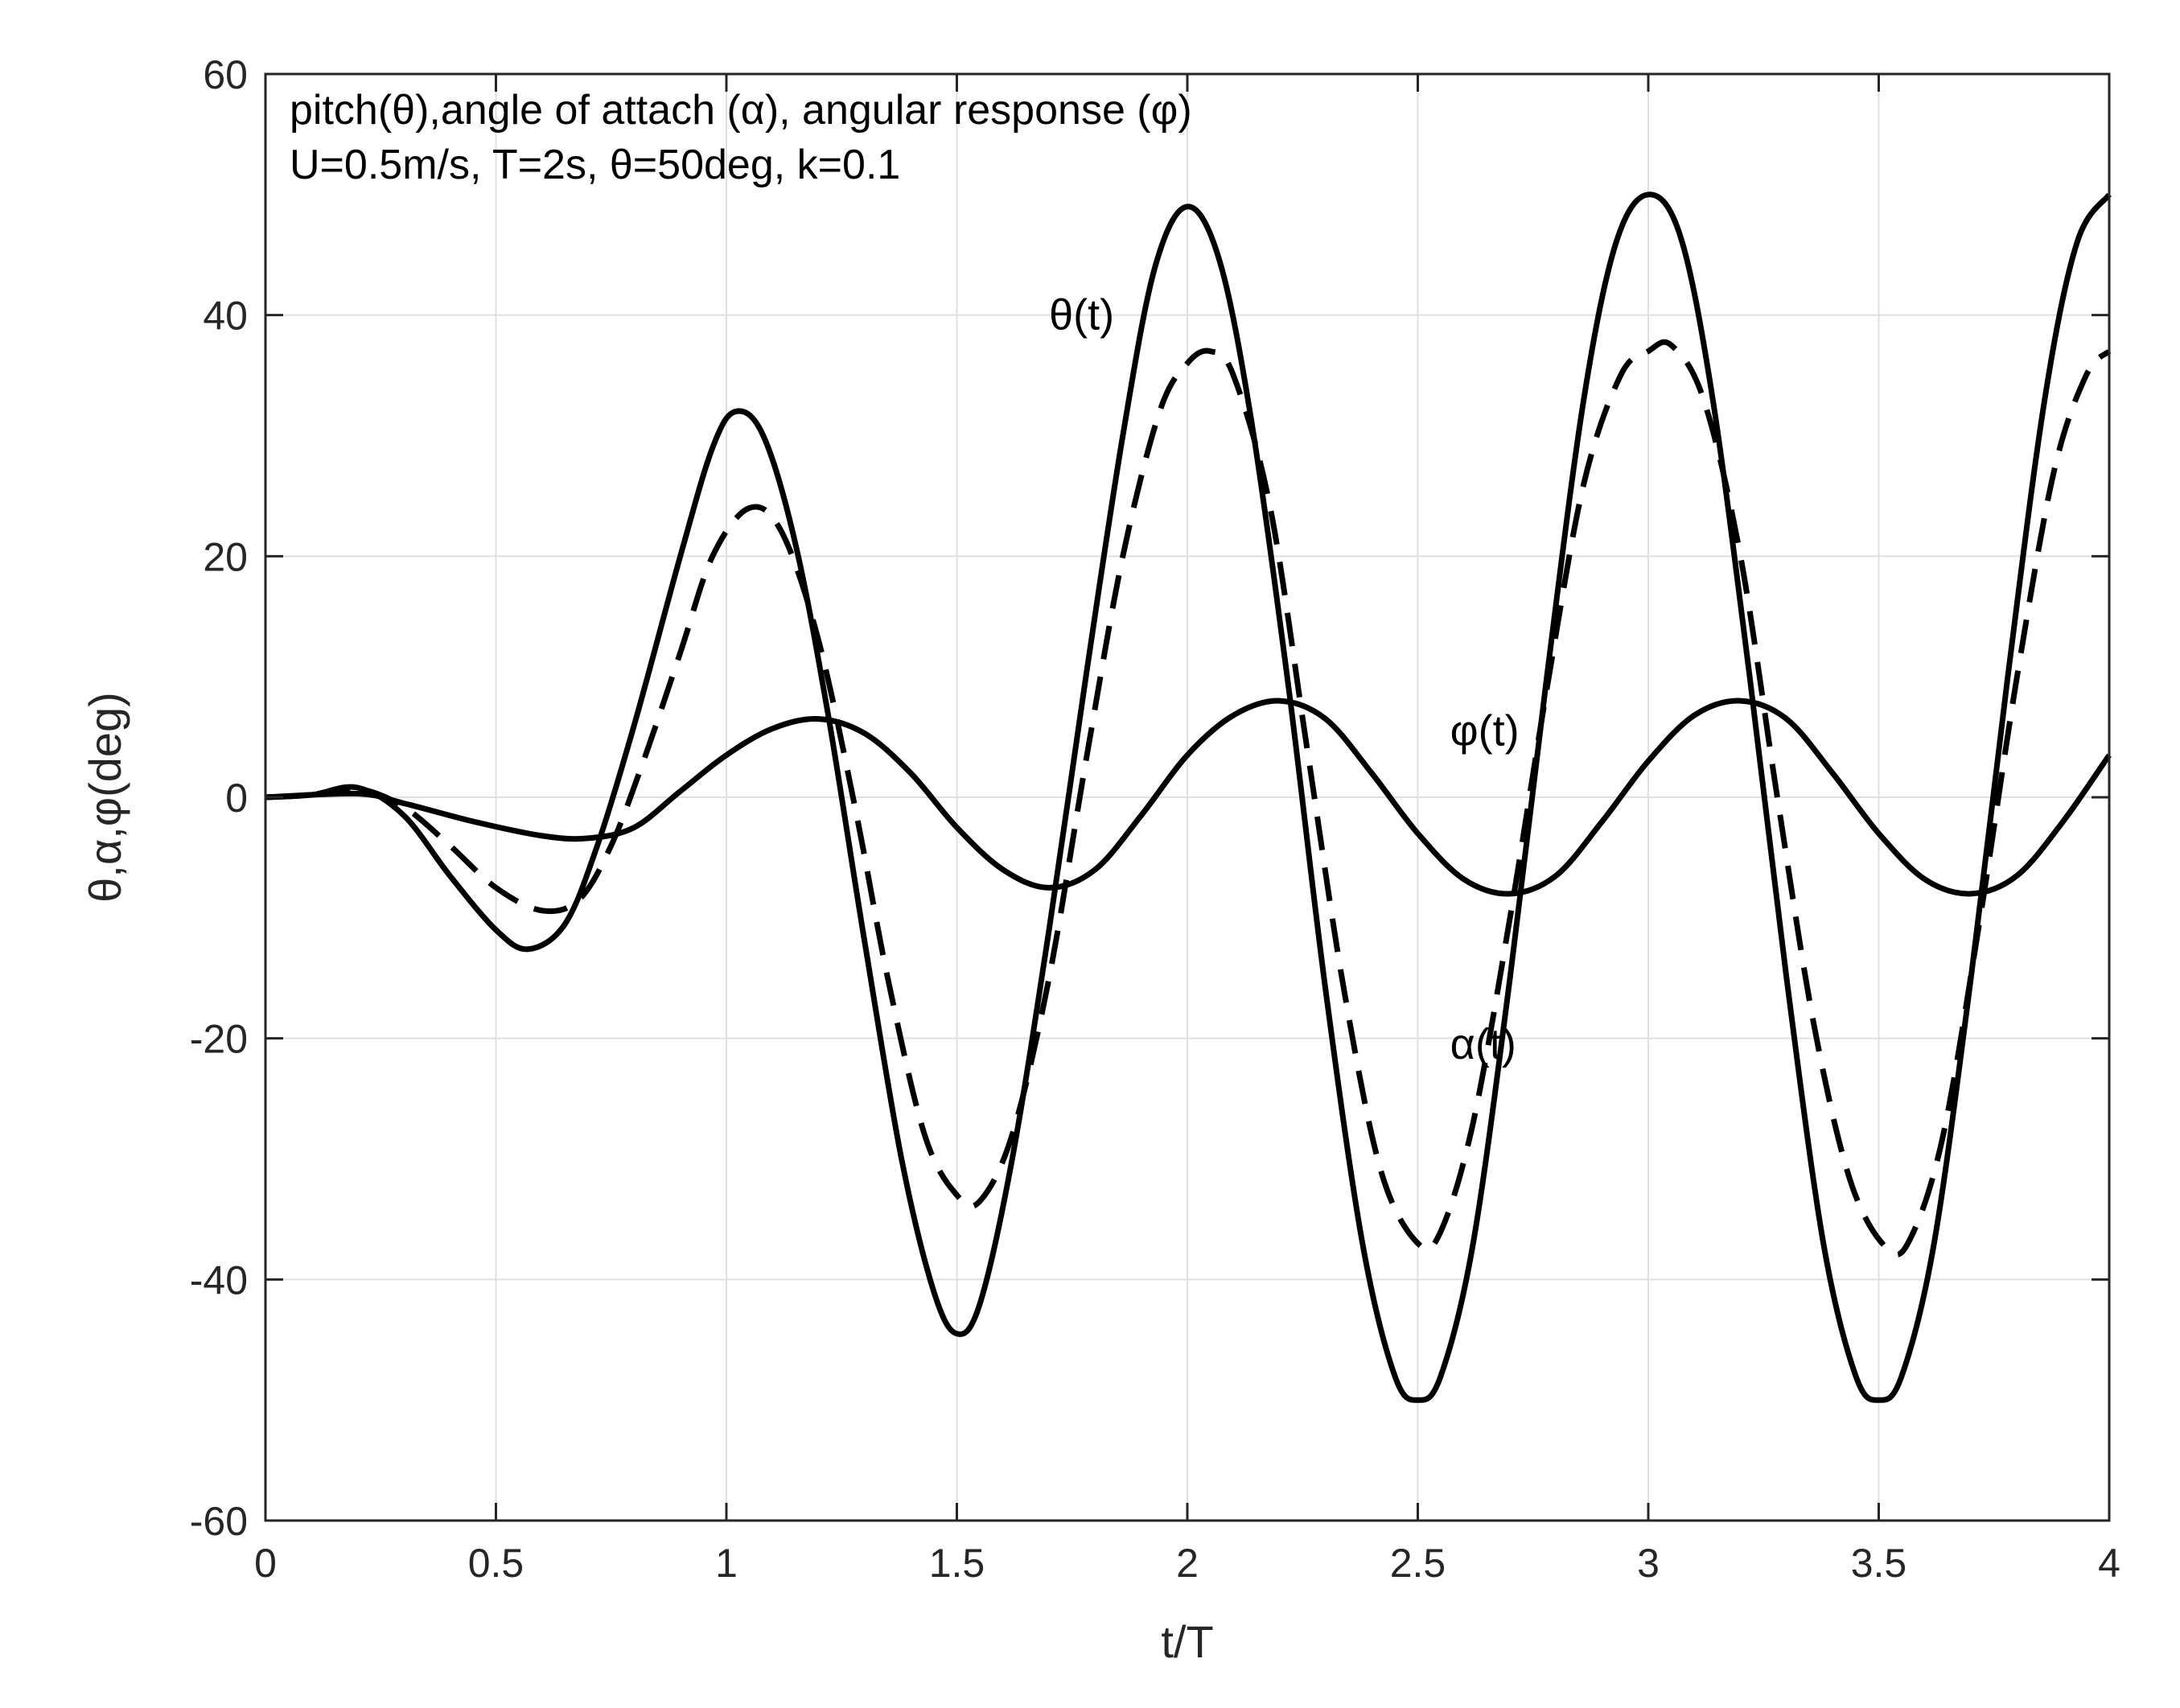 The height and width of the screenshot is (1708, 2180). What do you see at coordinates (236, 798) in the screenshot?
I see `y-tick-label: 0` at bounding box center [236, 798].